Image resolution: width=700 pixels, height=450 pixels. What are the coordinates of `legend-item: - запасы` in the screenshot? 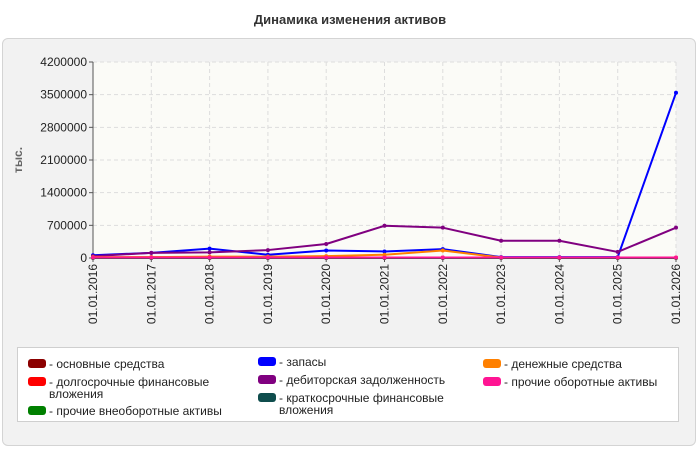 It's located at (358, 362).